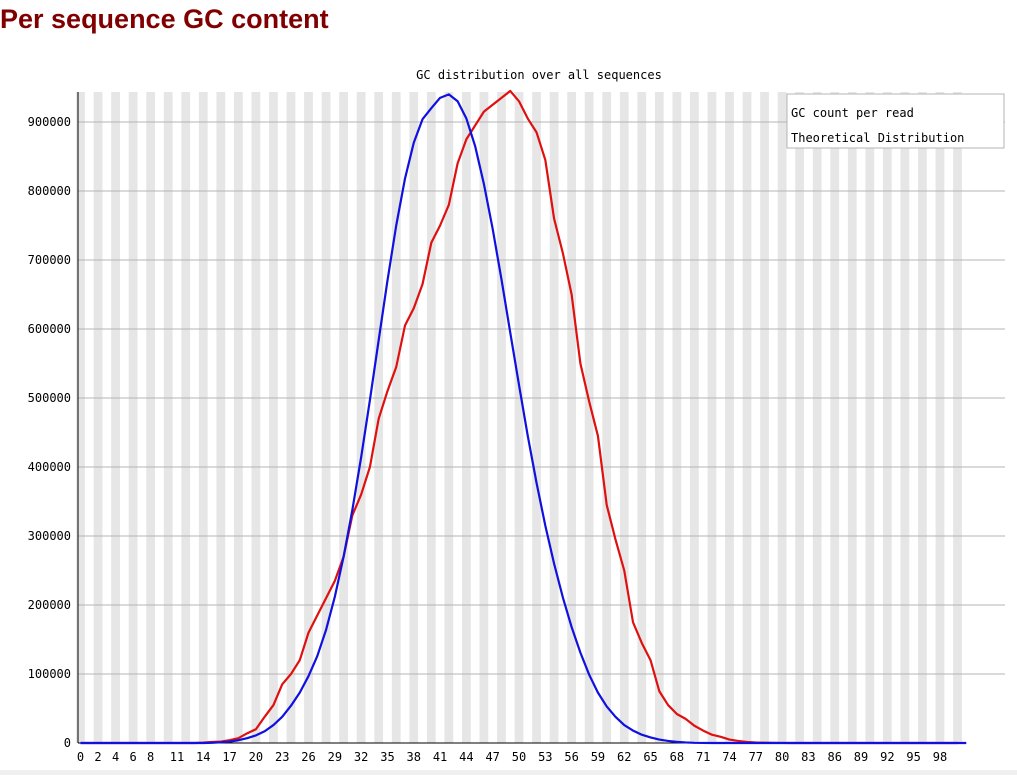 The image size is (1017, 775). What do you see at coordinates (361, 757) in the screenshot?
I see `x-tick-label: 32` at bounding box center [361, 757].